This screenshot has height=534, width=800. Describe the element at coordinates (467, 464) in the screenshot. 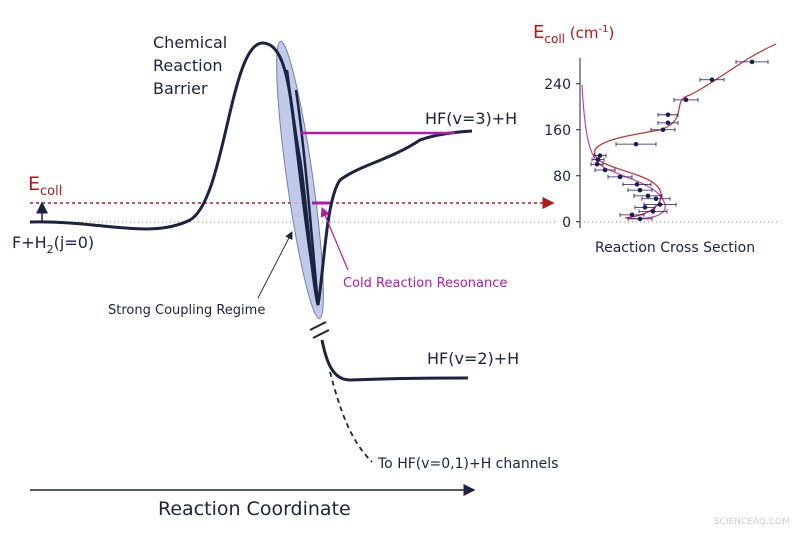

I see `channels-label: To HF(v=0,1)+H channels` at that location.